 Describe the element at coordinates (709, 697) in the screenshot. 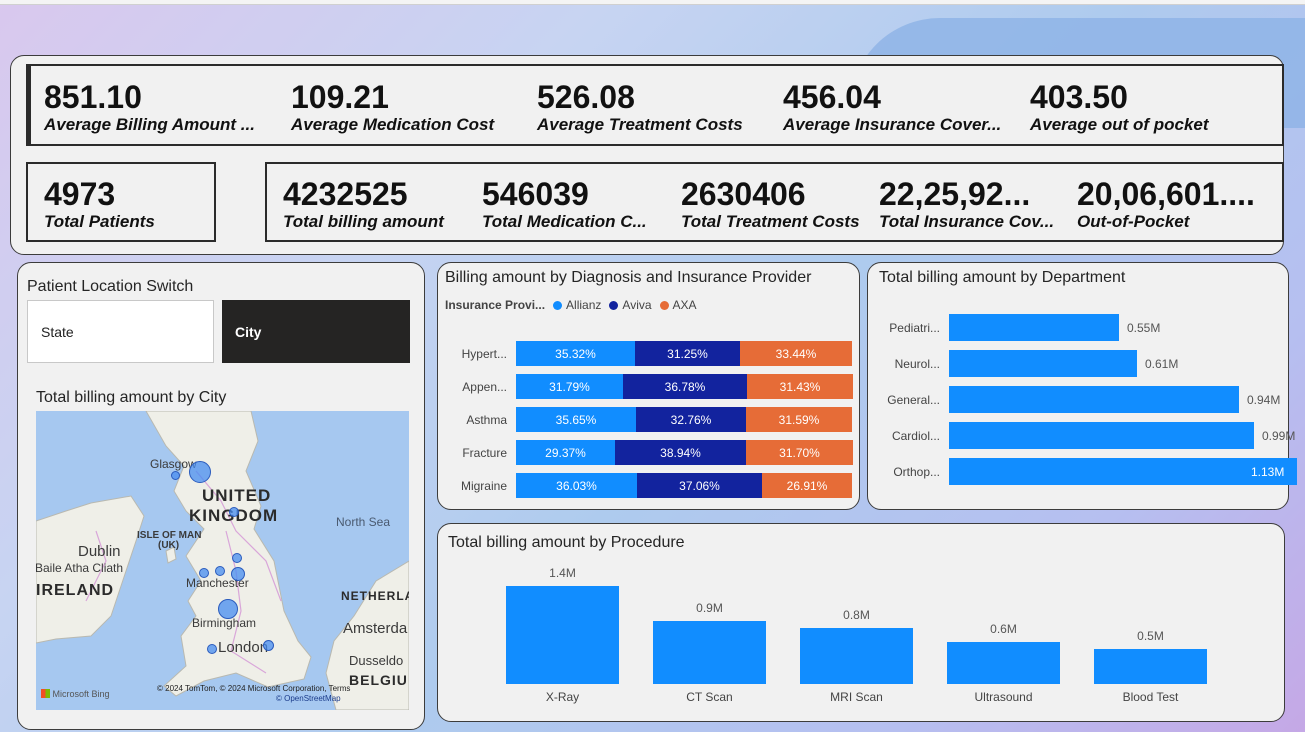

I see `procedure-category-label: CT Scan` at that location.